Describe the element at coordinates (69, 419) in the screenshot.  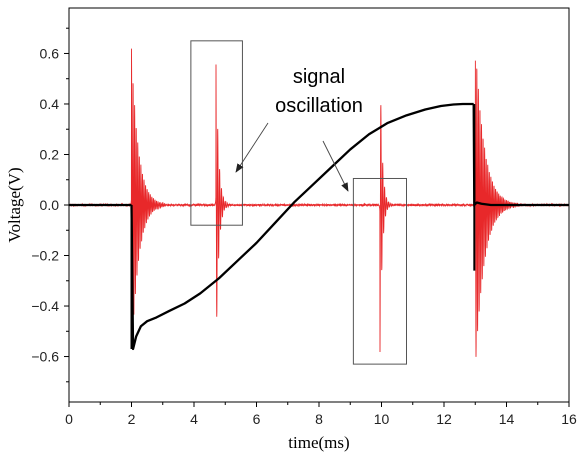
I see `x-tick-label: 0` at that location.